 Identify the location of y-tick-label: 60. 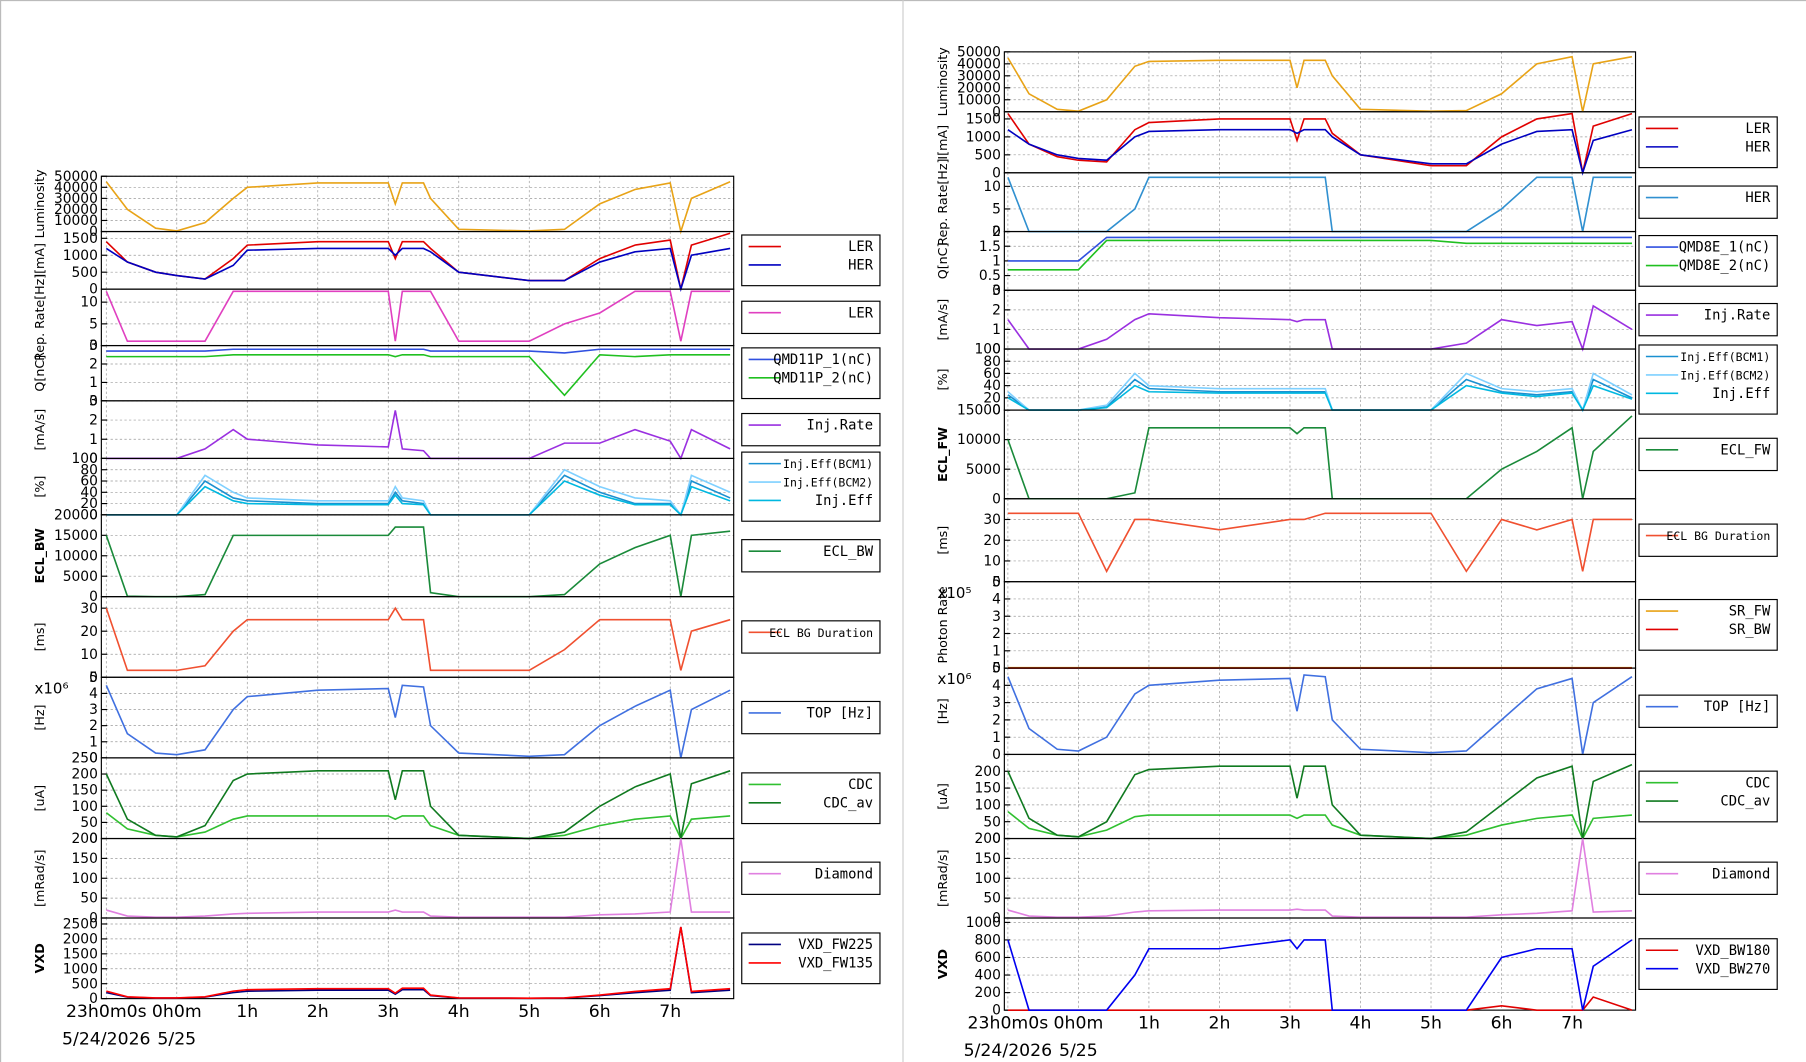
(89, 482).